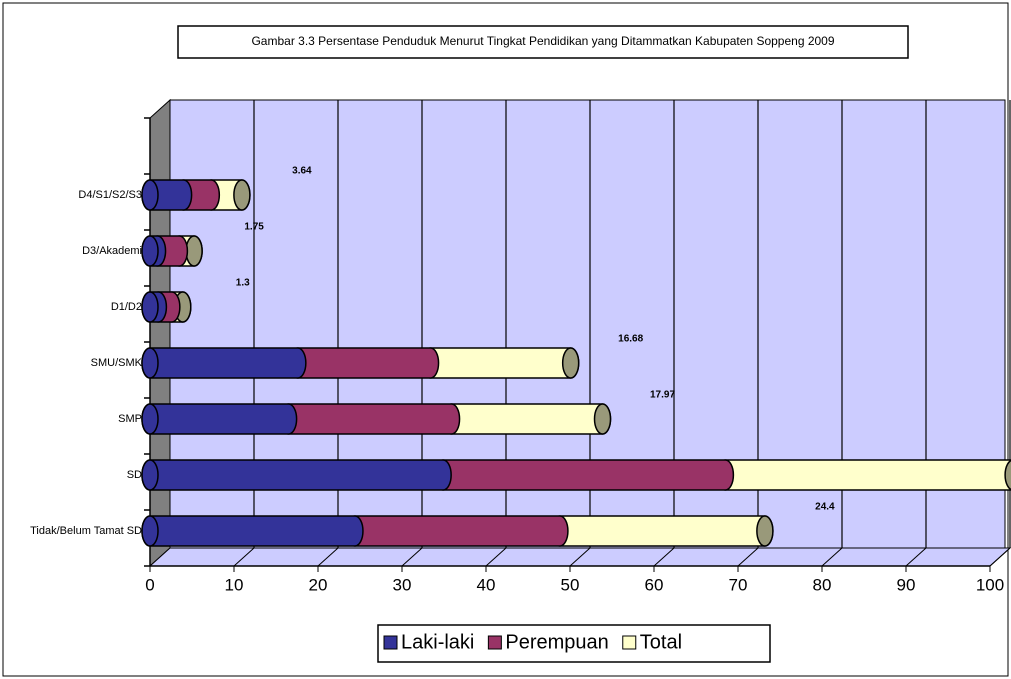 The width and height of the screenshot is (1011, 679). What do you see at coordinates (130, 419) in the screenshot?
I see `y-tick-label: SMP` at bounding box center [130, 419].